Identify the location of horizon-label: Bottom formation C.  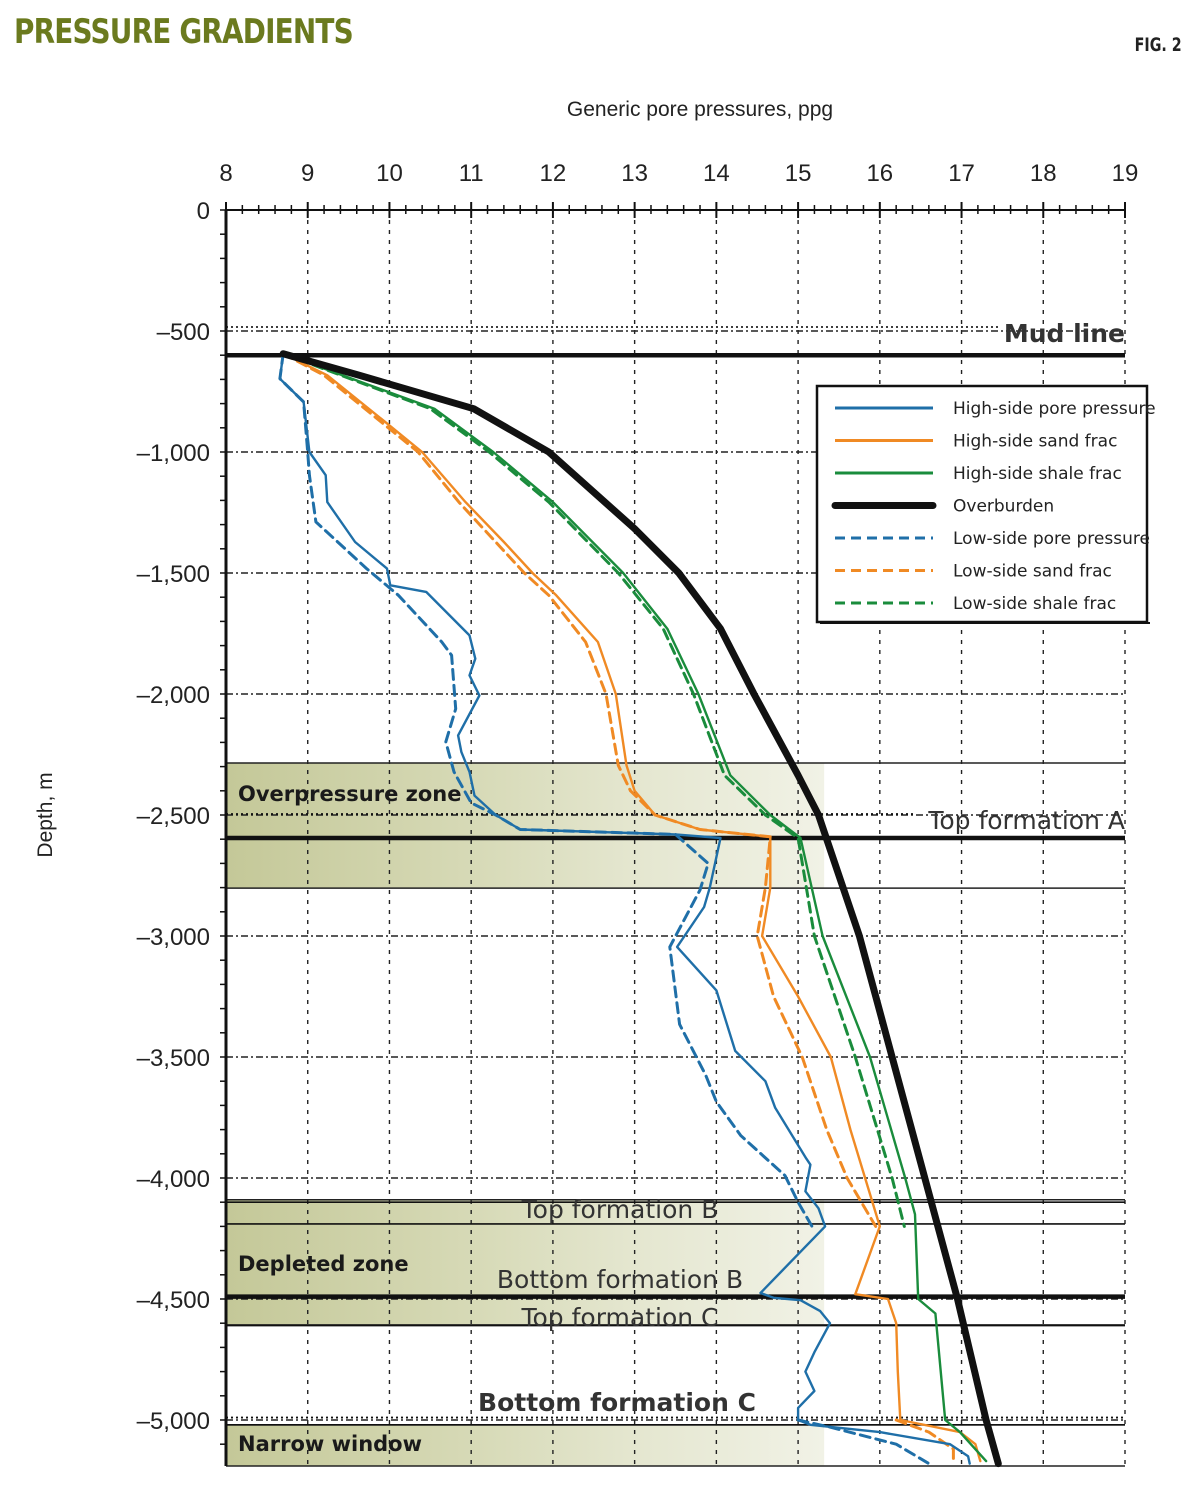
(617, 1402).